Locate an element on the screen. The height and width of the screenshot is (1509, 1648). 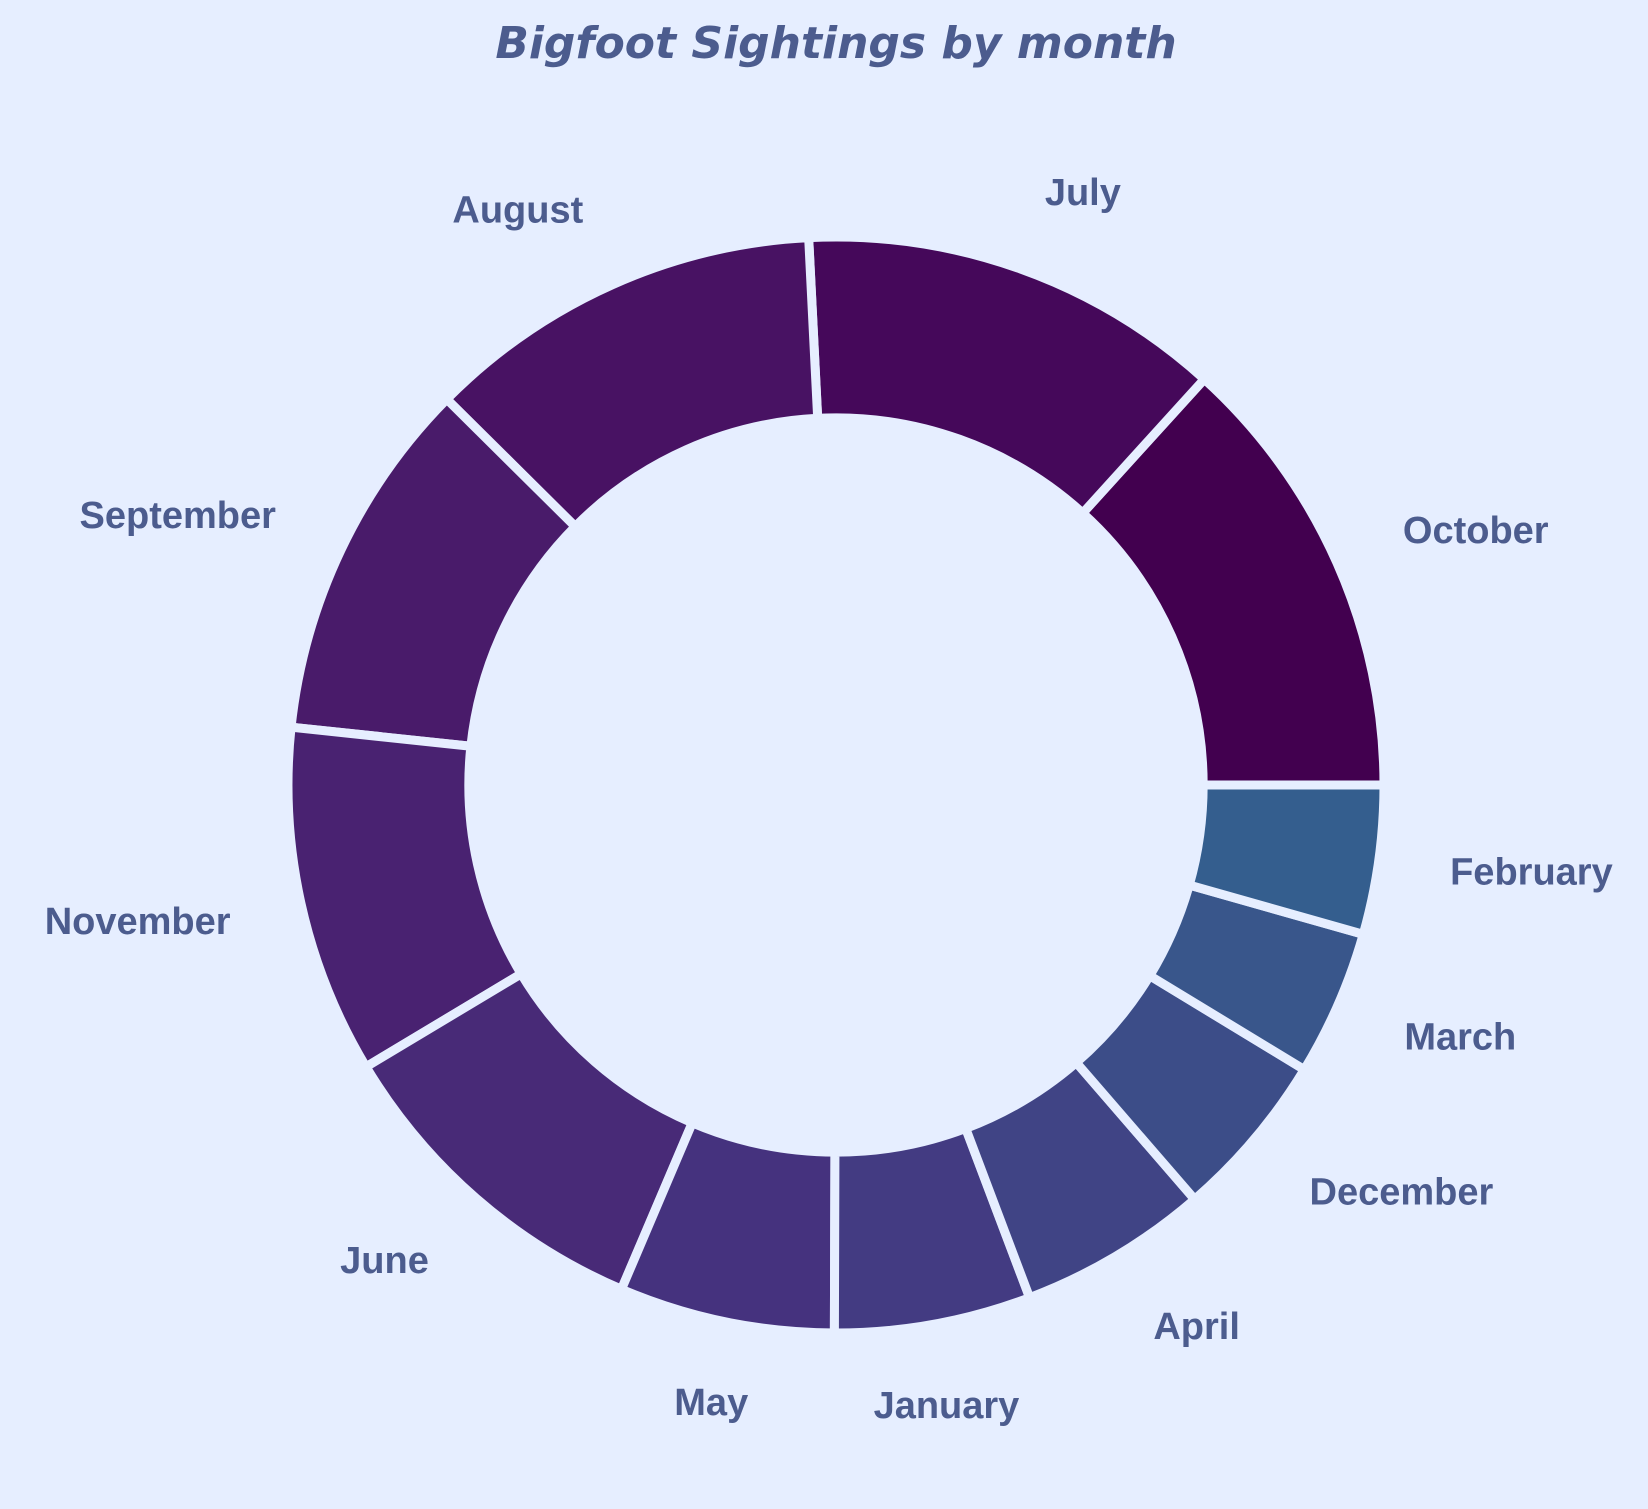
slice-label-october: October is located at coordinates (1476, 531).